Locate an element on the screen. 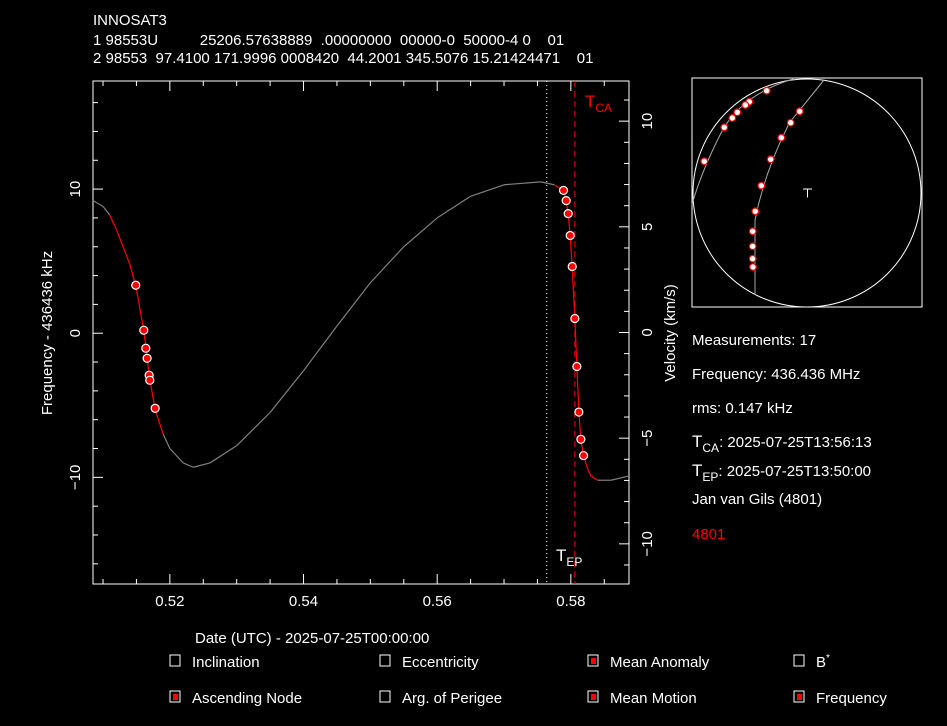 Image resolution: width=947 pixels, height=726 pixels. y-tick-label: −10 is located at coordinates (75, 477).